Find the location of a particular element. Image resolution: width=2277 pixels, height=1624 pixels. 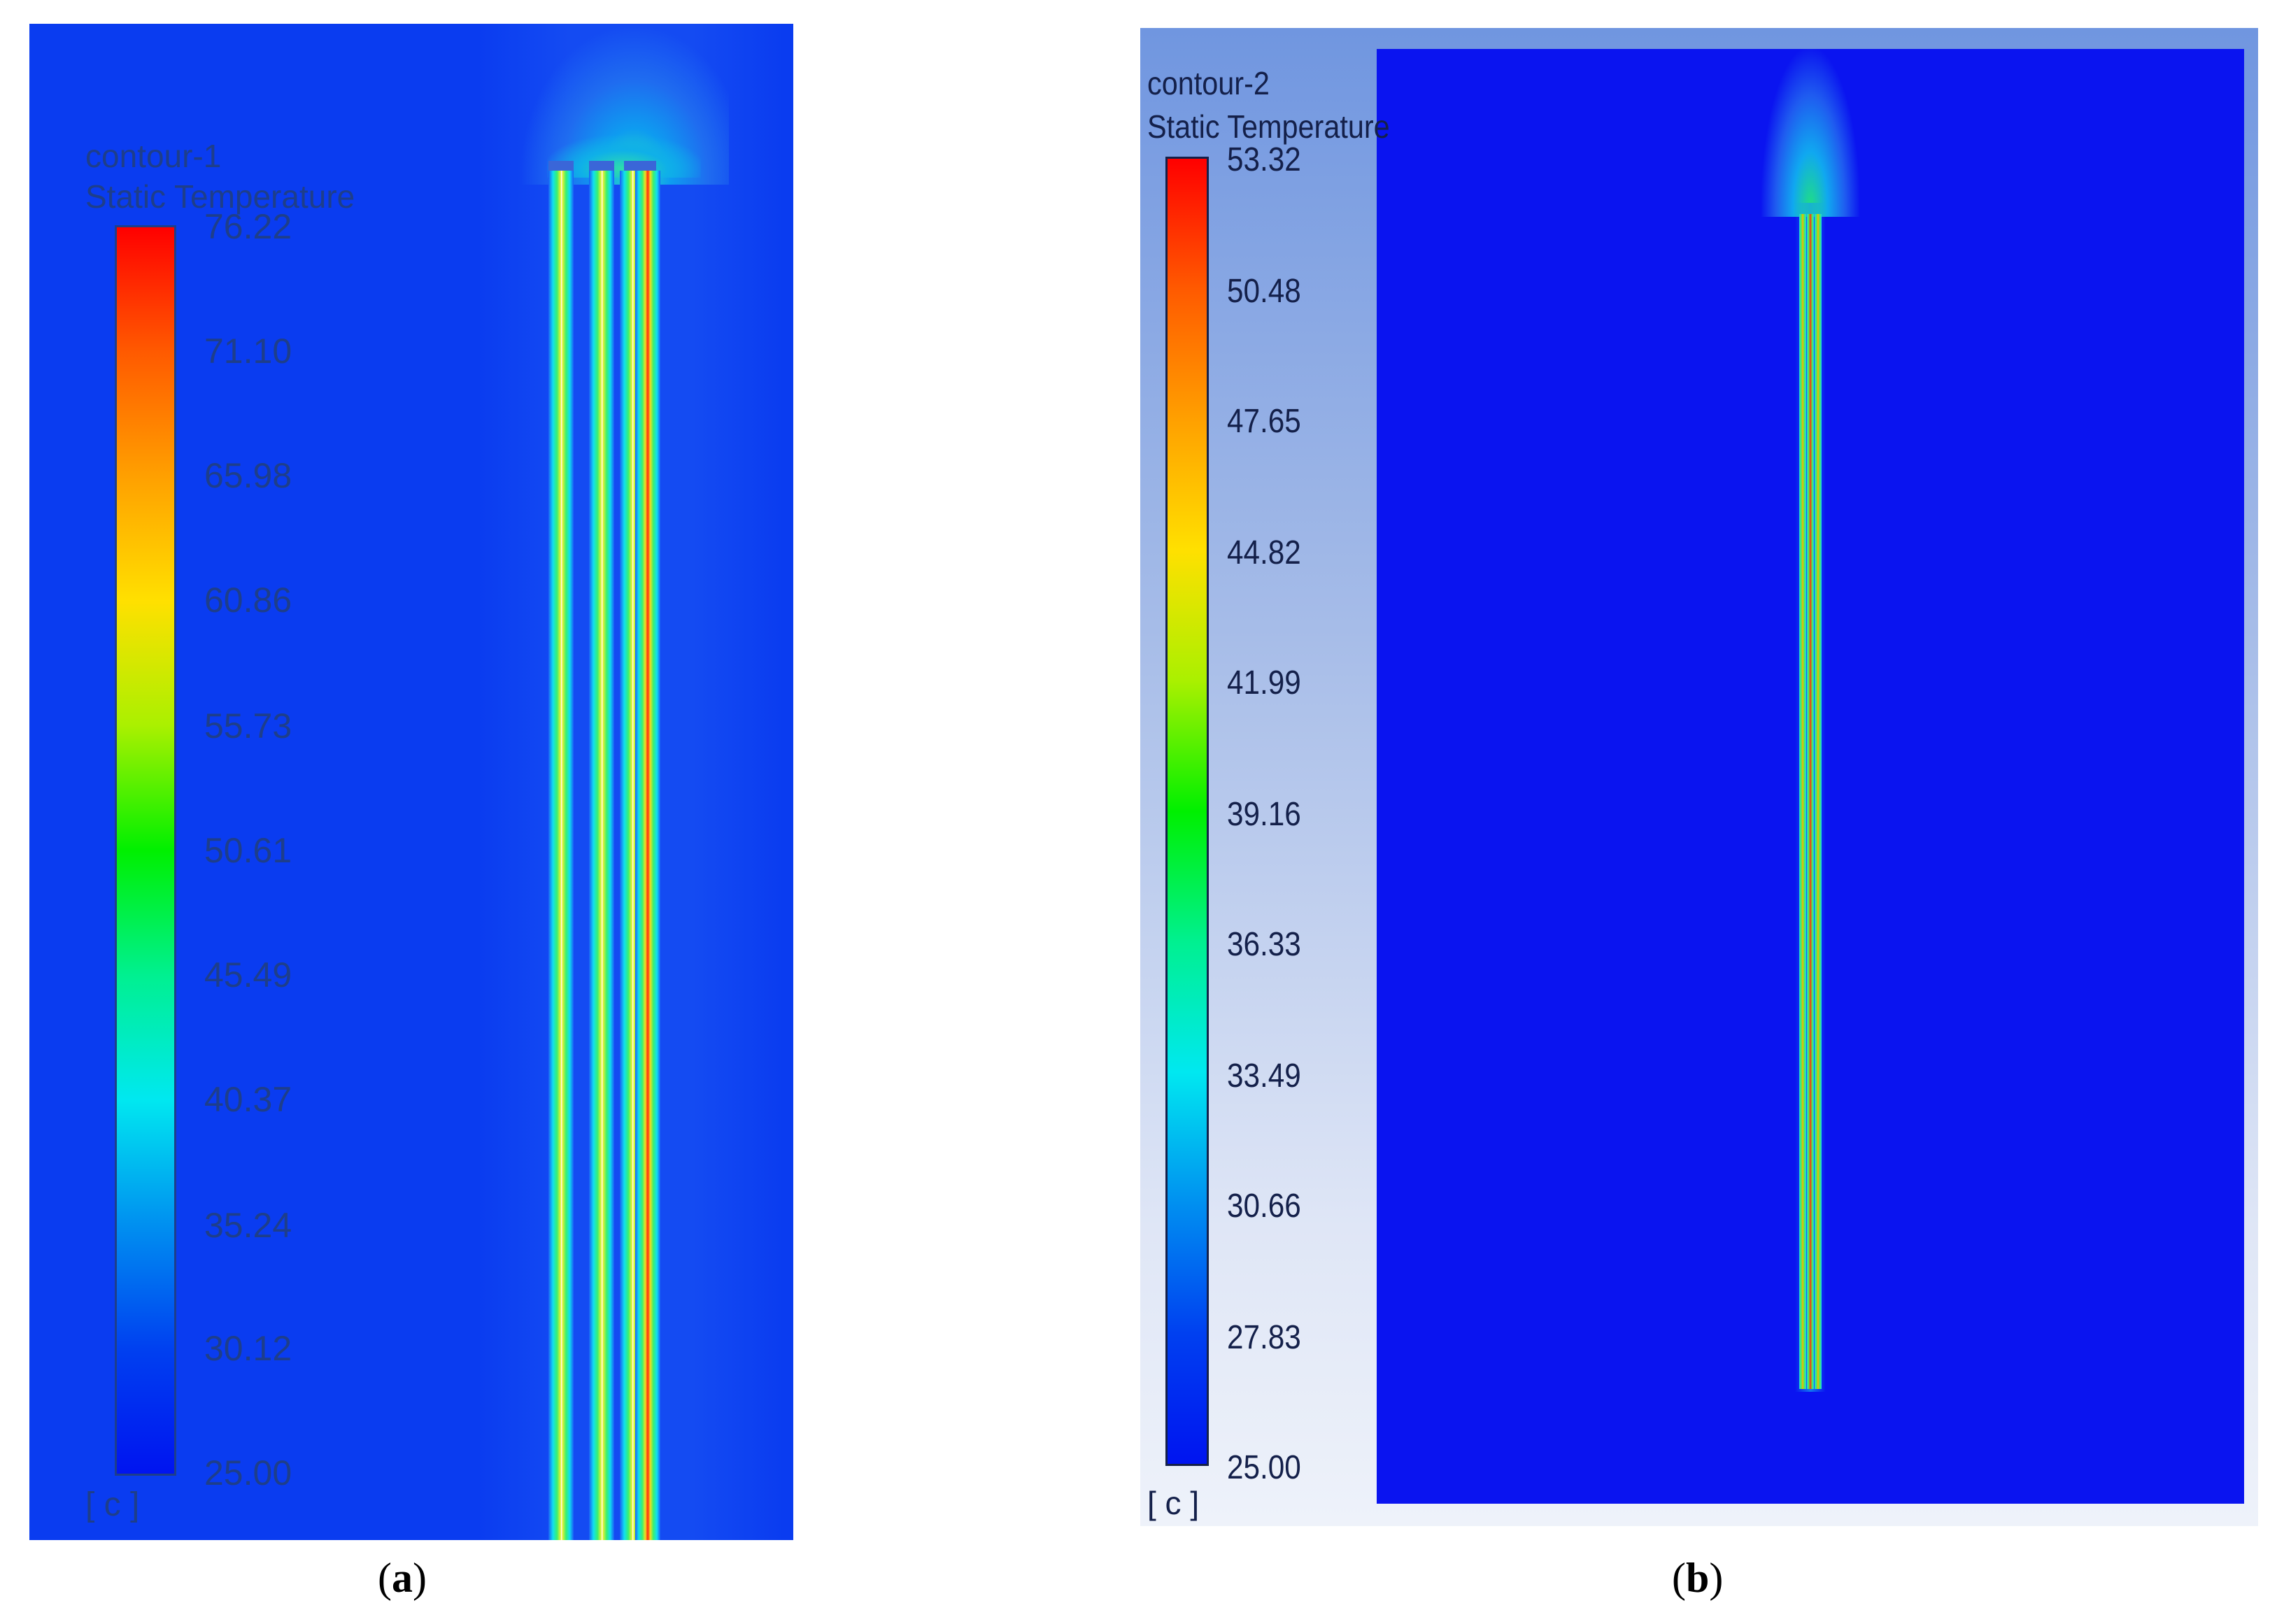

colorbar-tick: 76.22 is located at coordinates (248, 227).